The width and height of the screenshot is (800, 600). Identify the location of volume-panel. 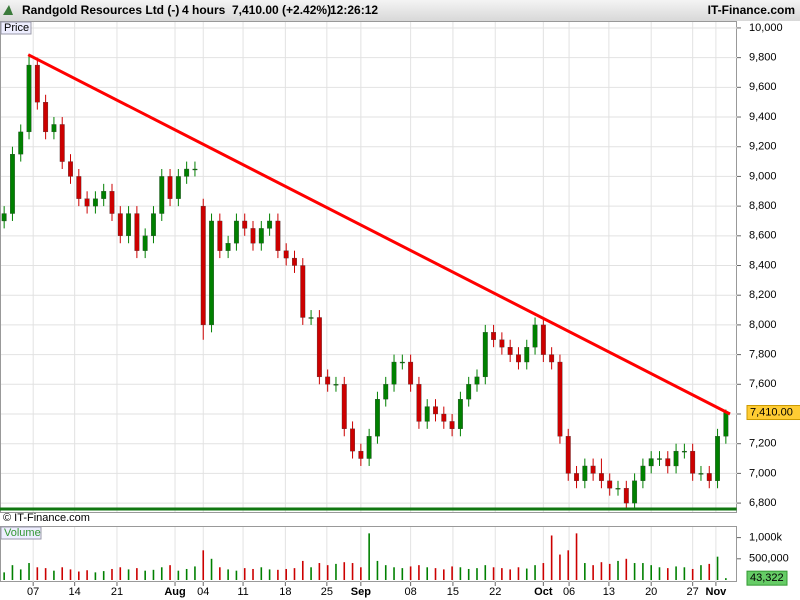
(368, 554).